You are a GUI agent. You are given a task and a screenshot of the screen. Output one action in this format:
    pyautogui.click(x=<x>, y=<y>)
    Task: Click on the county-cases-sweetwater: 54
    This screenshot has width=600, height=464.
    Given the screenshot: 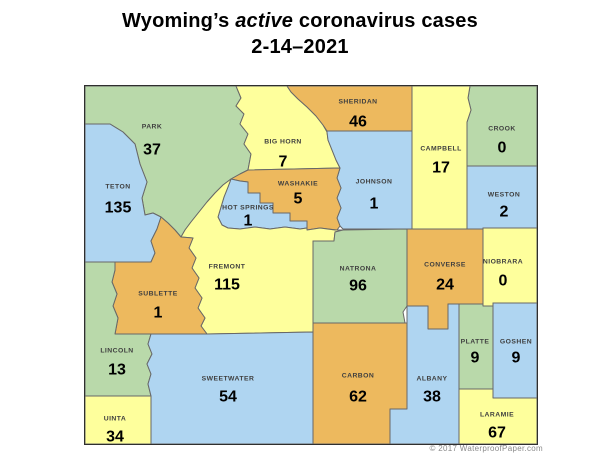 What is the action you would take?
    pyautogui.click(x=228, y=397)
    